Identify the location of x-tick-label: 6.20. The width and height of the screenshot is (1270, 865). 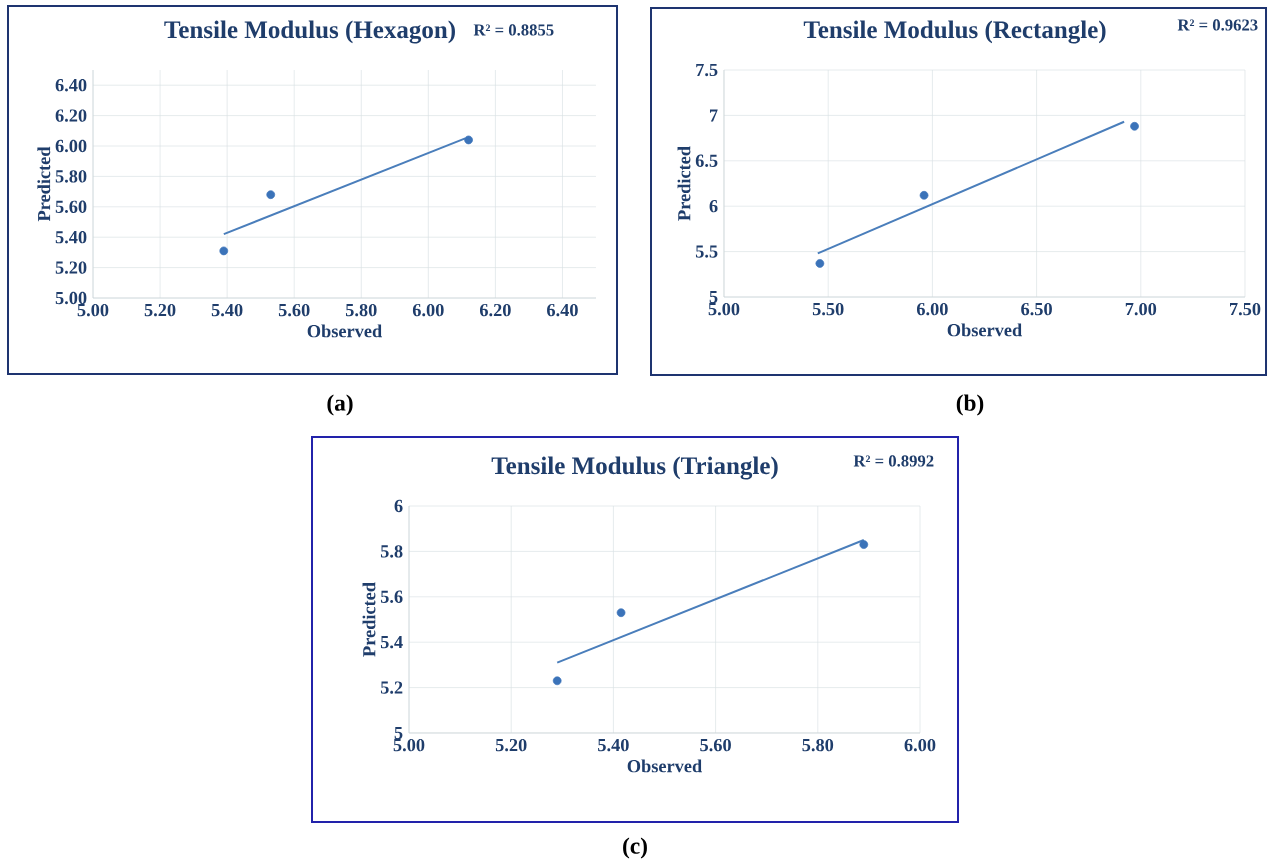
(495, 310).